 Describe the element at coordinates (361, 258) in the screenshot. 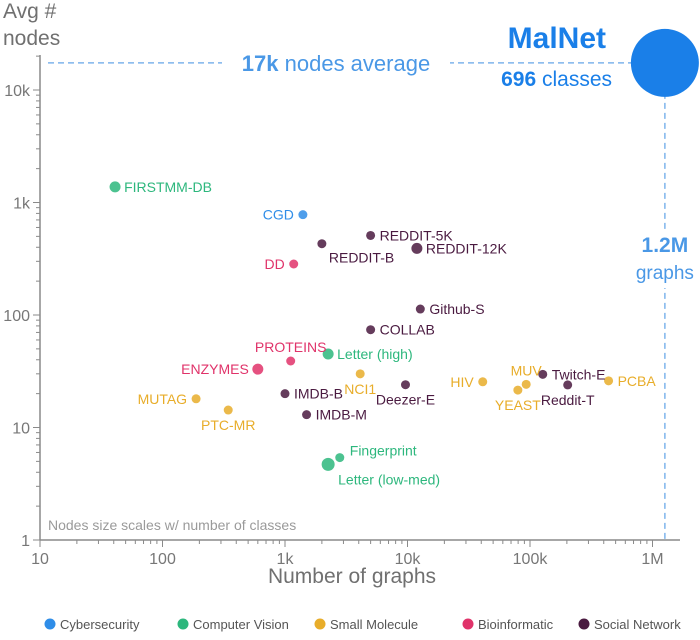

I see `label-reddit-b: REDDIT-B` at that location.